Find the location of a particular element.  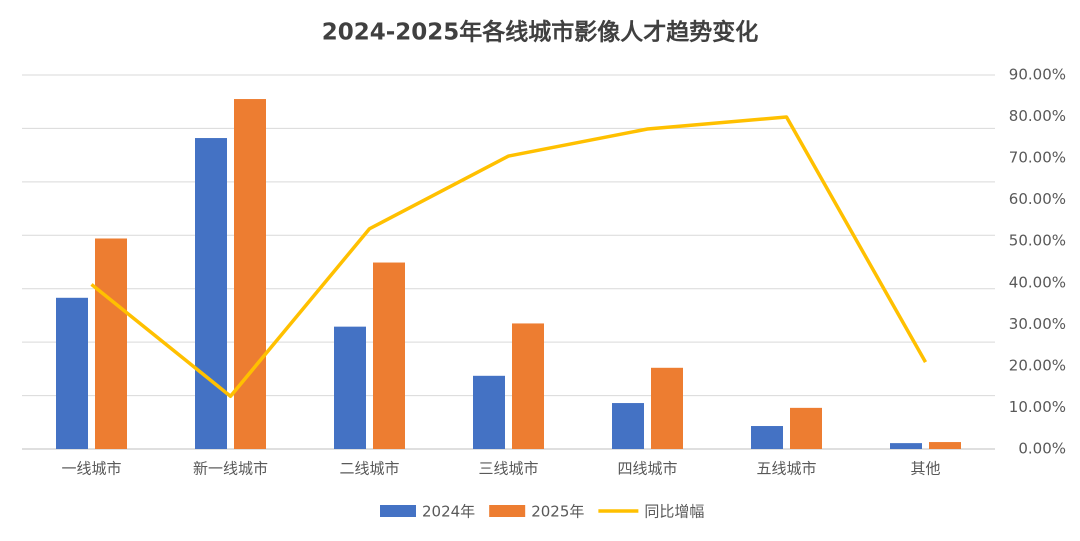

x-tick-label: 五线城市 is located at coordinates (786, 469).